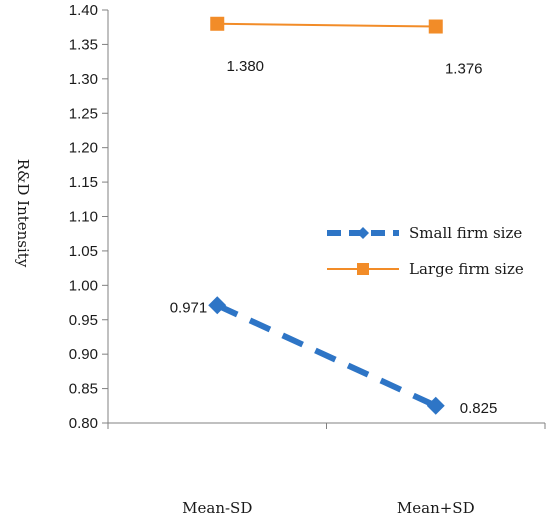  I want to click on data-label: 1.380, so click(245, 66).